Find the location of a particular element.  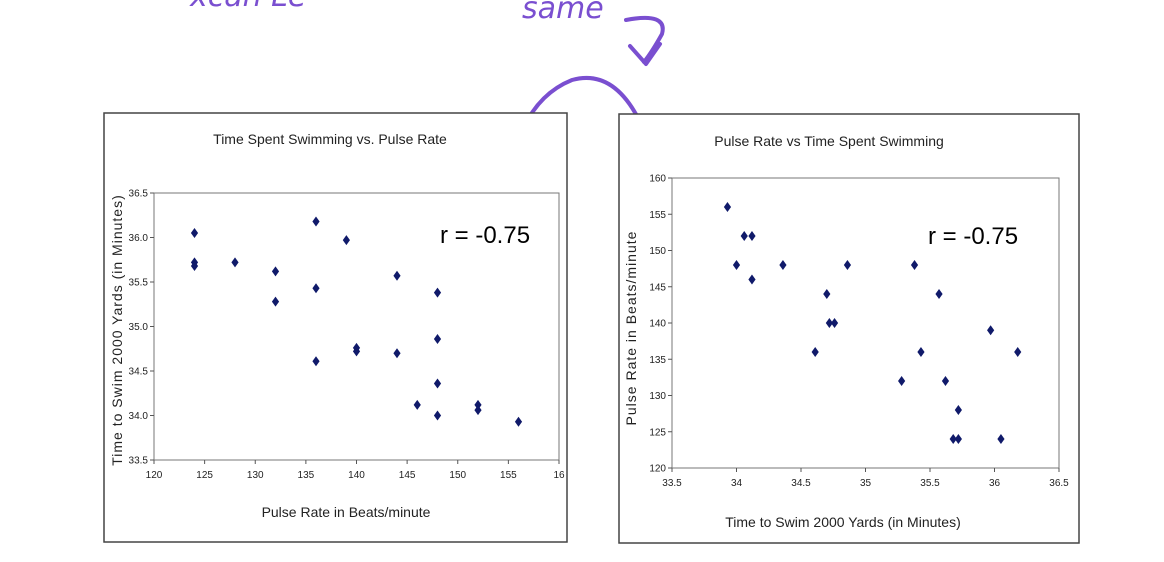

chart1-y-tick-label: 35.5 is located at coordinates (139, 283).